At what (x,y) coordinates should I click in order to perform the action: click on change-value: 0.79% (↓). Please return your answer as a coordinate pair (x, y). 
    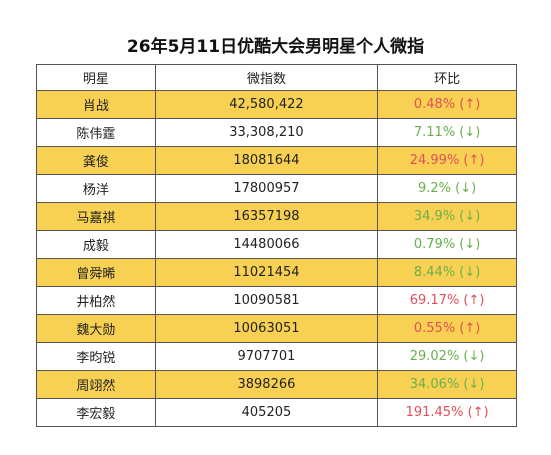
    Looking at the image, I should click on (447, 244).